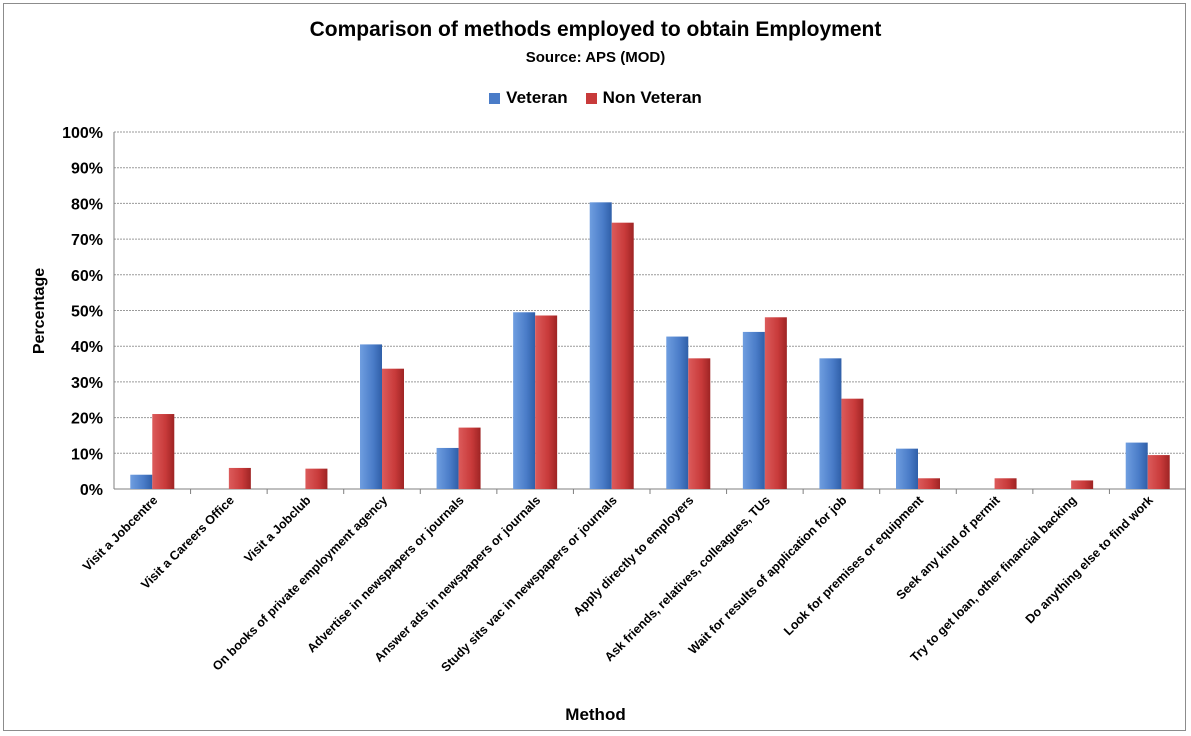 The image size is (1191, 736). I want to click on x-tick-label: Apply directly to employers, so click(634, 556).